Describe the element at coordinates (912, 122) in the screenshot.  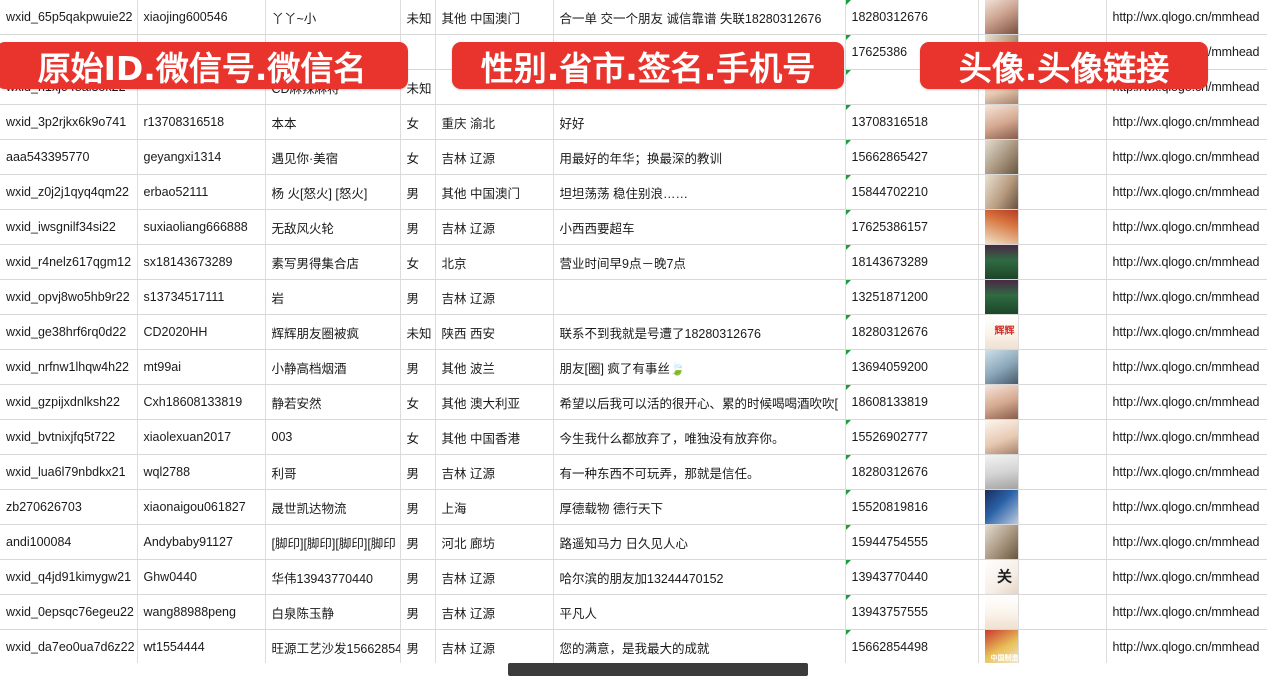
I see `cell-phone-number: 13708316518` at that location.